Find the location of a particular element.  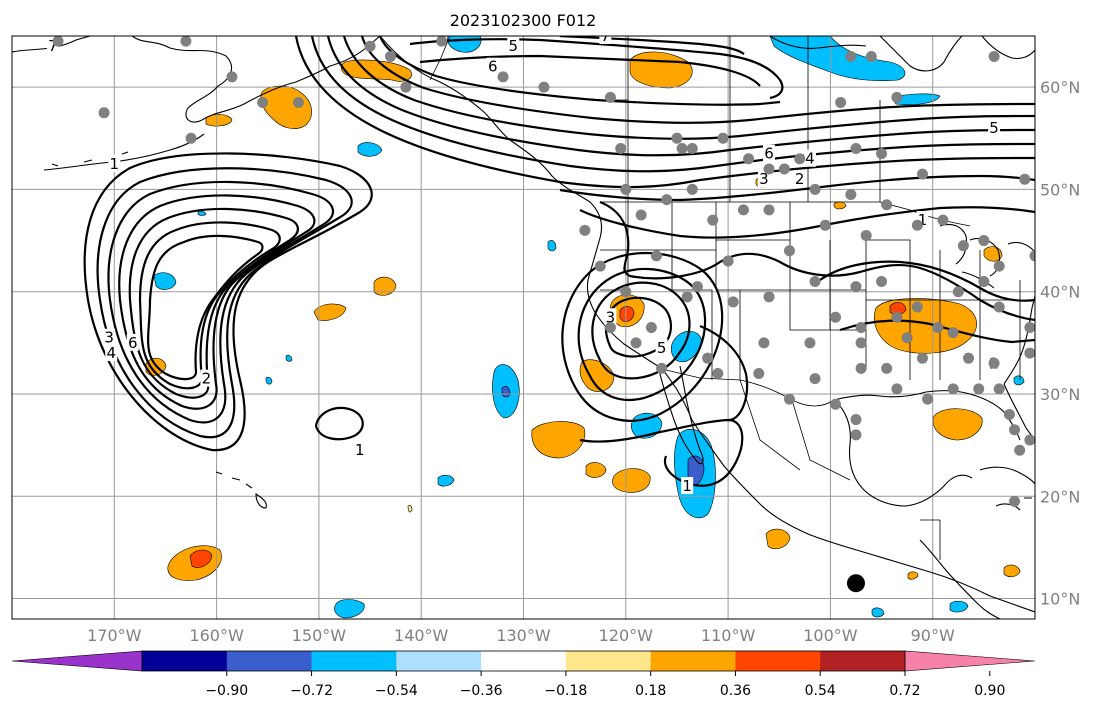

contour-2-subtropical is located at coordinates (724, 373).